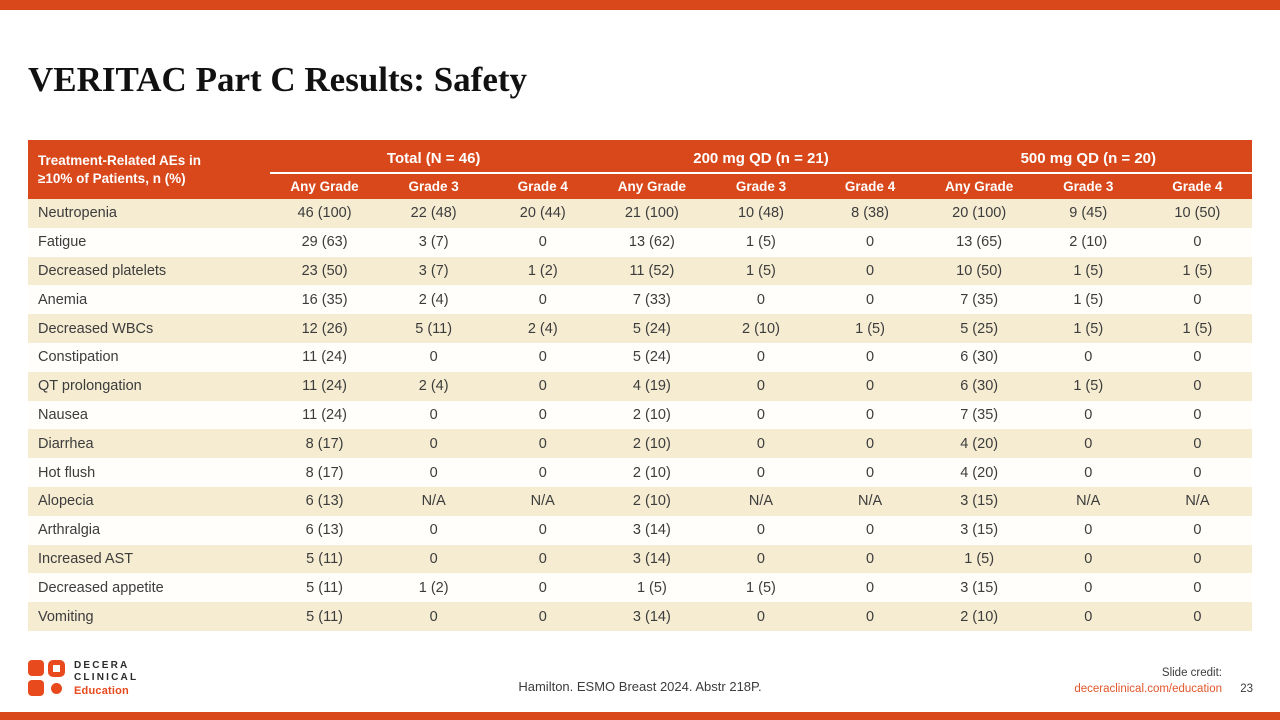 The image size is (1280, 720). What do you see at coordinates (433, 213) in the screenshot?
I see `adverse-event-value: 22 (48)` at bounding box center [433, 213].